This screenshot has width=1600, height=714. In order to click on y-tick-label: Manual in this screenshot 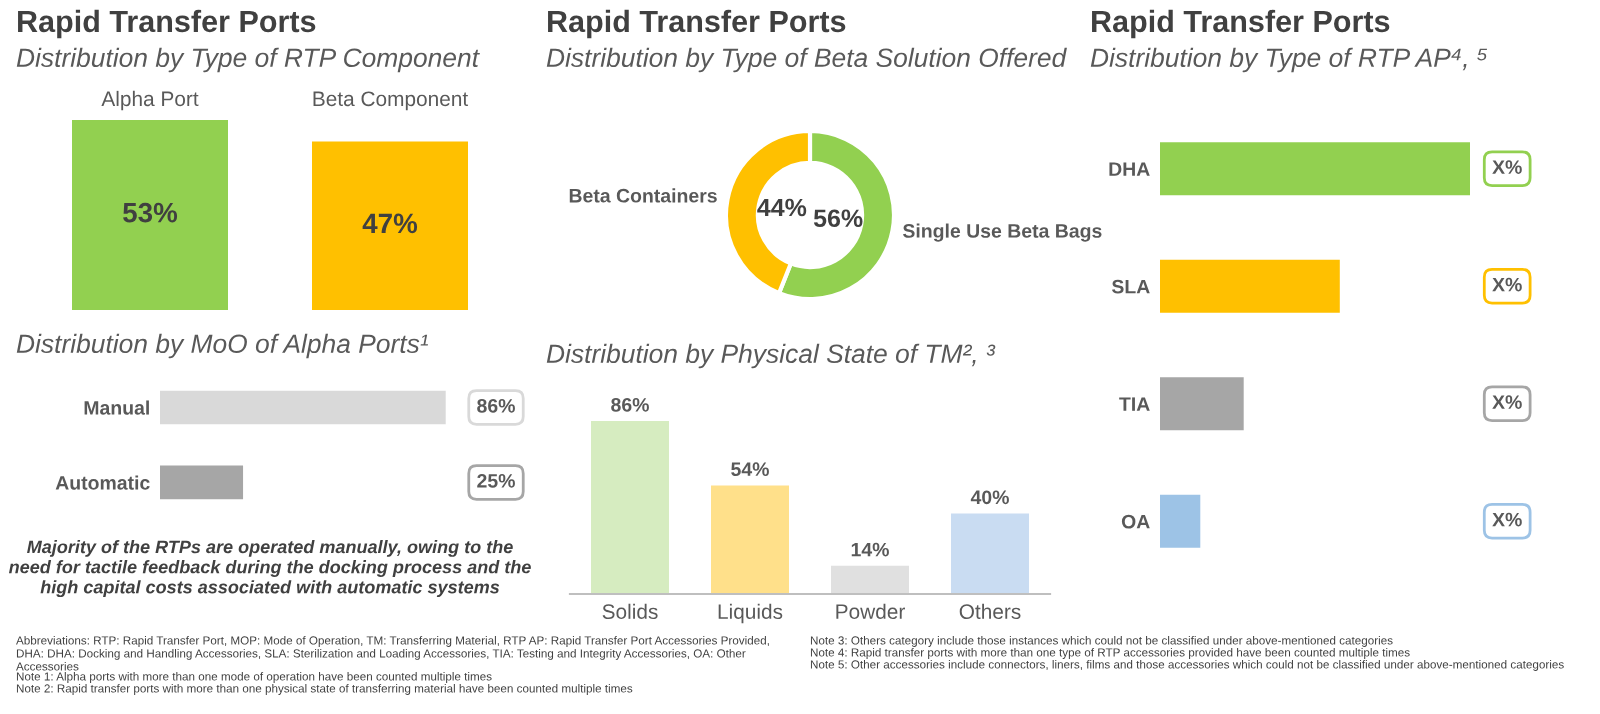, I will do `click(116, 407)`.